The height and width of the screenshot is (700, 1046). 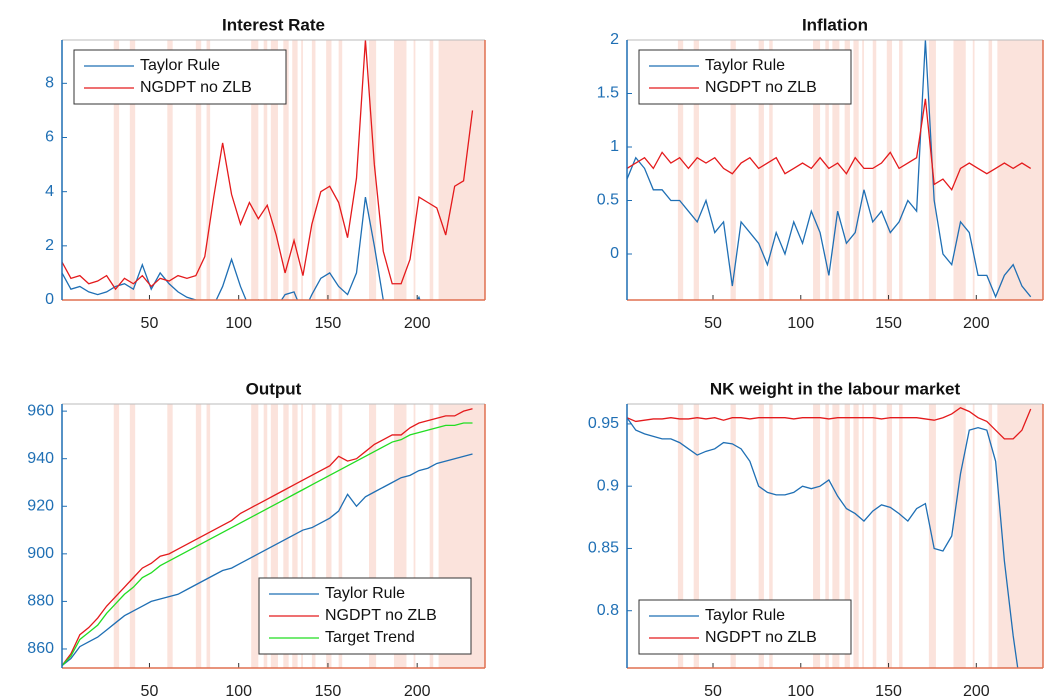 I want to click on y-tick-label: 880, so click(x=40, y=601).